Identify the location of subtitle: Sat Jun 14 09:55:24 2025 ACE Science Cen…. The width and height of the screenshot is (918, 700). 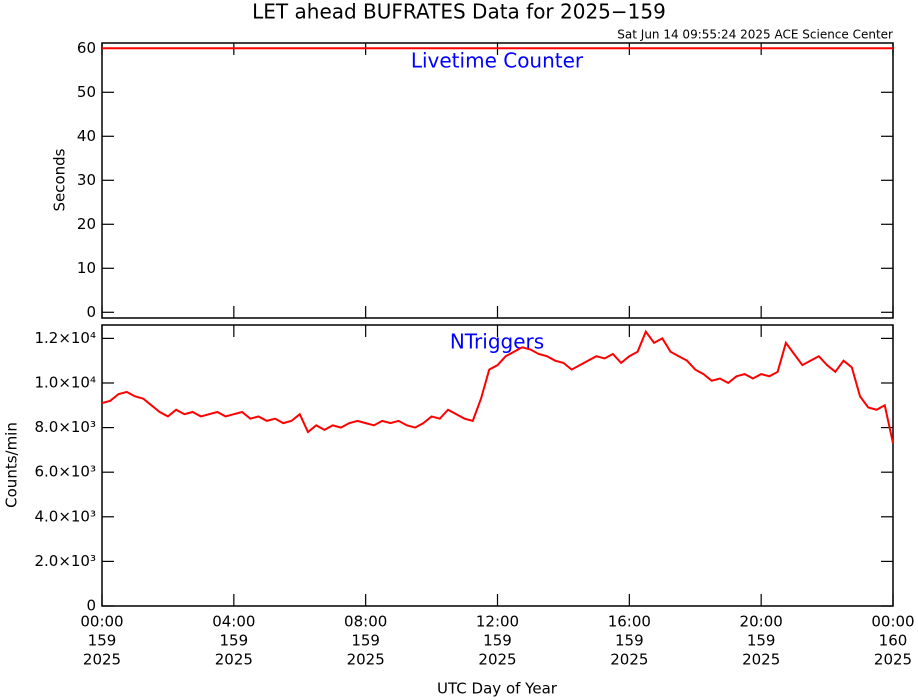
(755, 35).